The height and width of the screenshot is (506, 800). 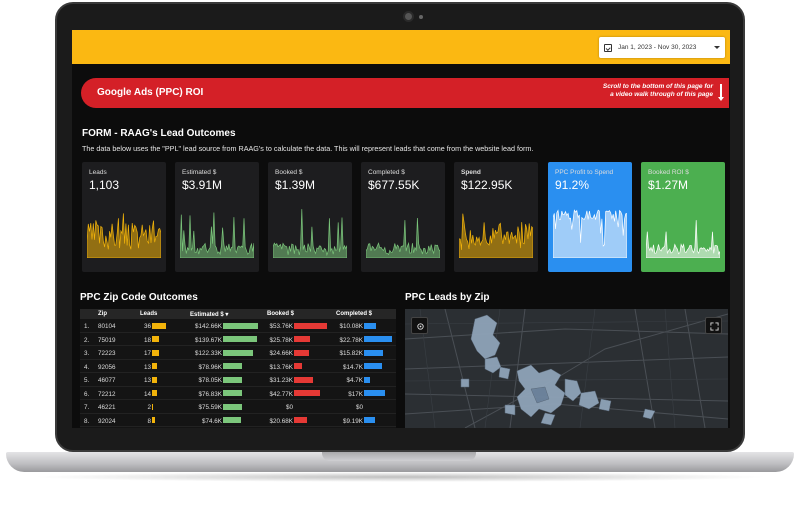 I want to click on leads-cell: 14, so click(x=147, y=394).